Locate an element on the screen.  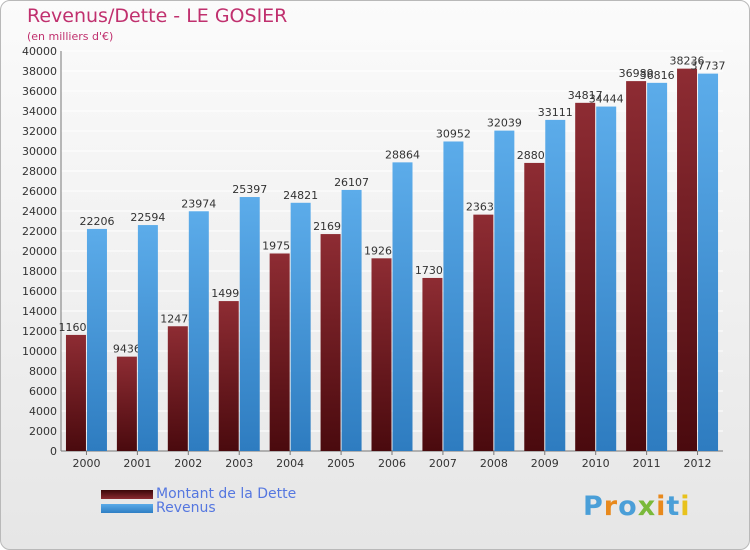
data-label-dette: 38236 is located at coordinates (687, 61).